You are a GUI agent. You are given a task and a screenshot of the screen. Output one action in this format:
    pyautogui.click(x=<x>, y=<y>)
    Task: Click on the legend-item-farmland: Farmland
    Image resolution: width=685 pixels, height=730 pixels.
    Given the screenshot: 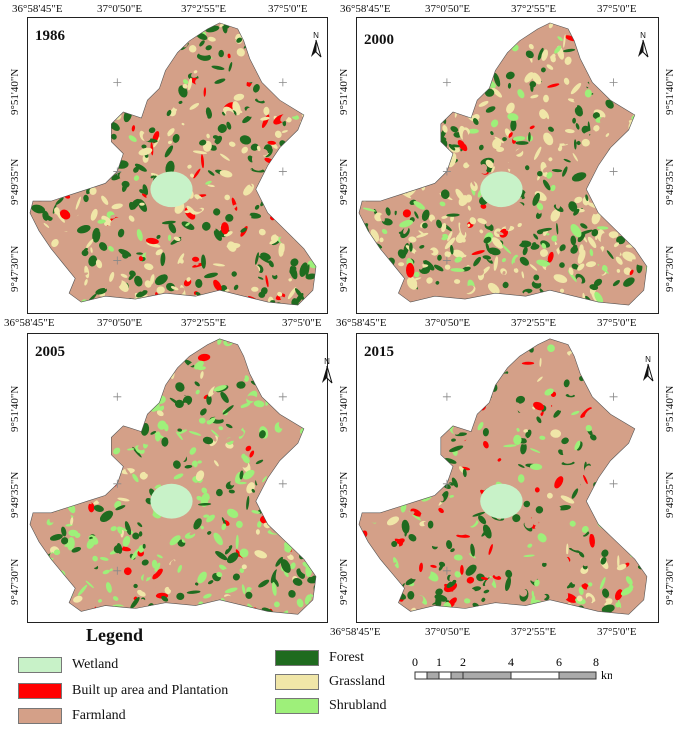 What is the action you would take?
    pyautogui.click(x=72, y=716)
    